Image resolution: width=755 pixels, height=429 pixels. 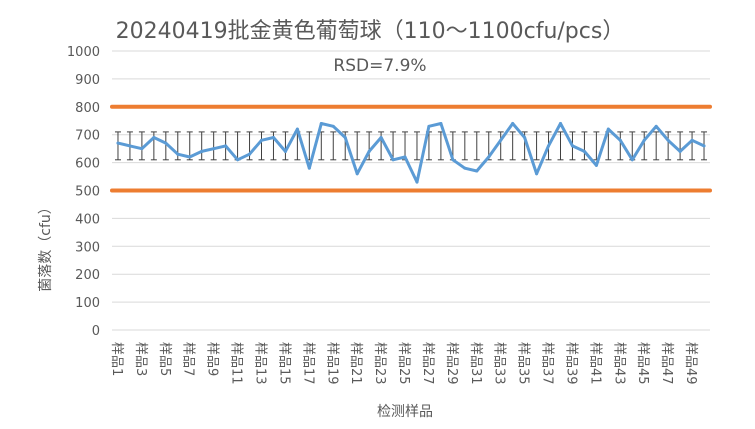 What do you see at coordinates (499, 363) in the screenshot?
I see `x-tick-label: 样品33` at bounding box center [499, 363].